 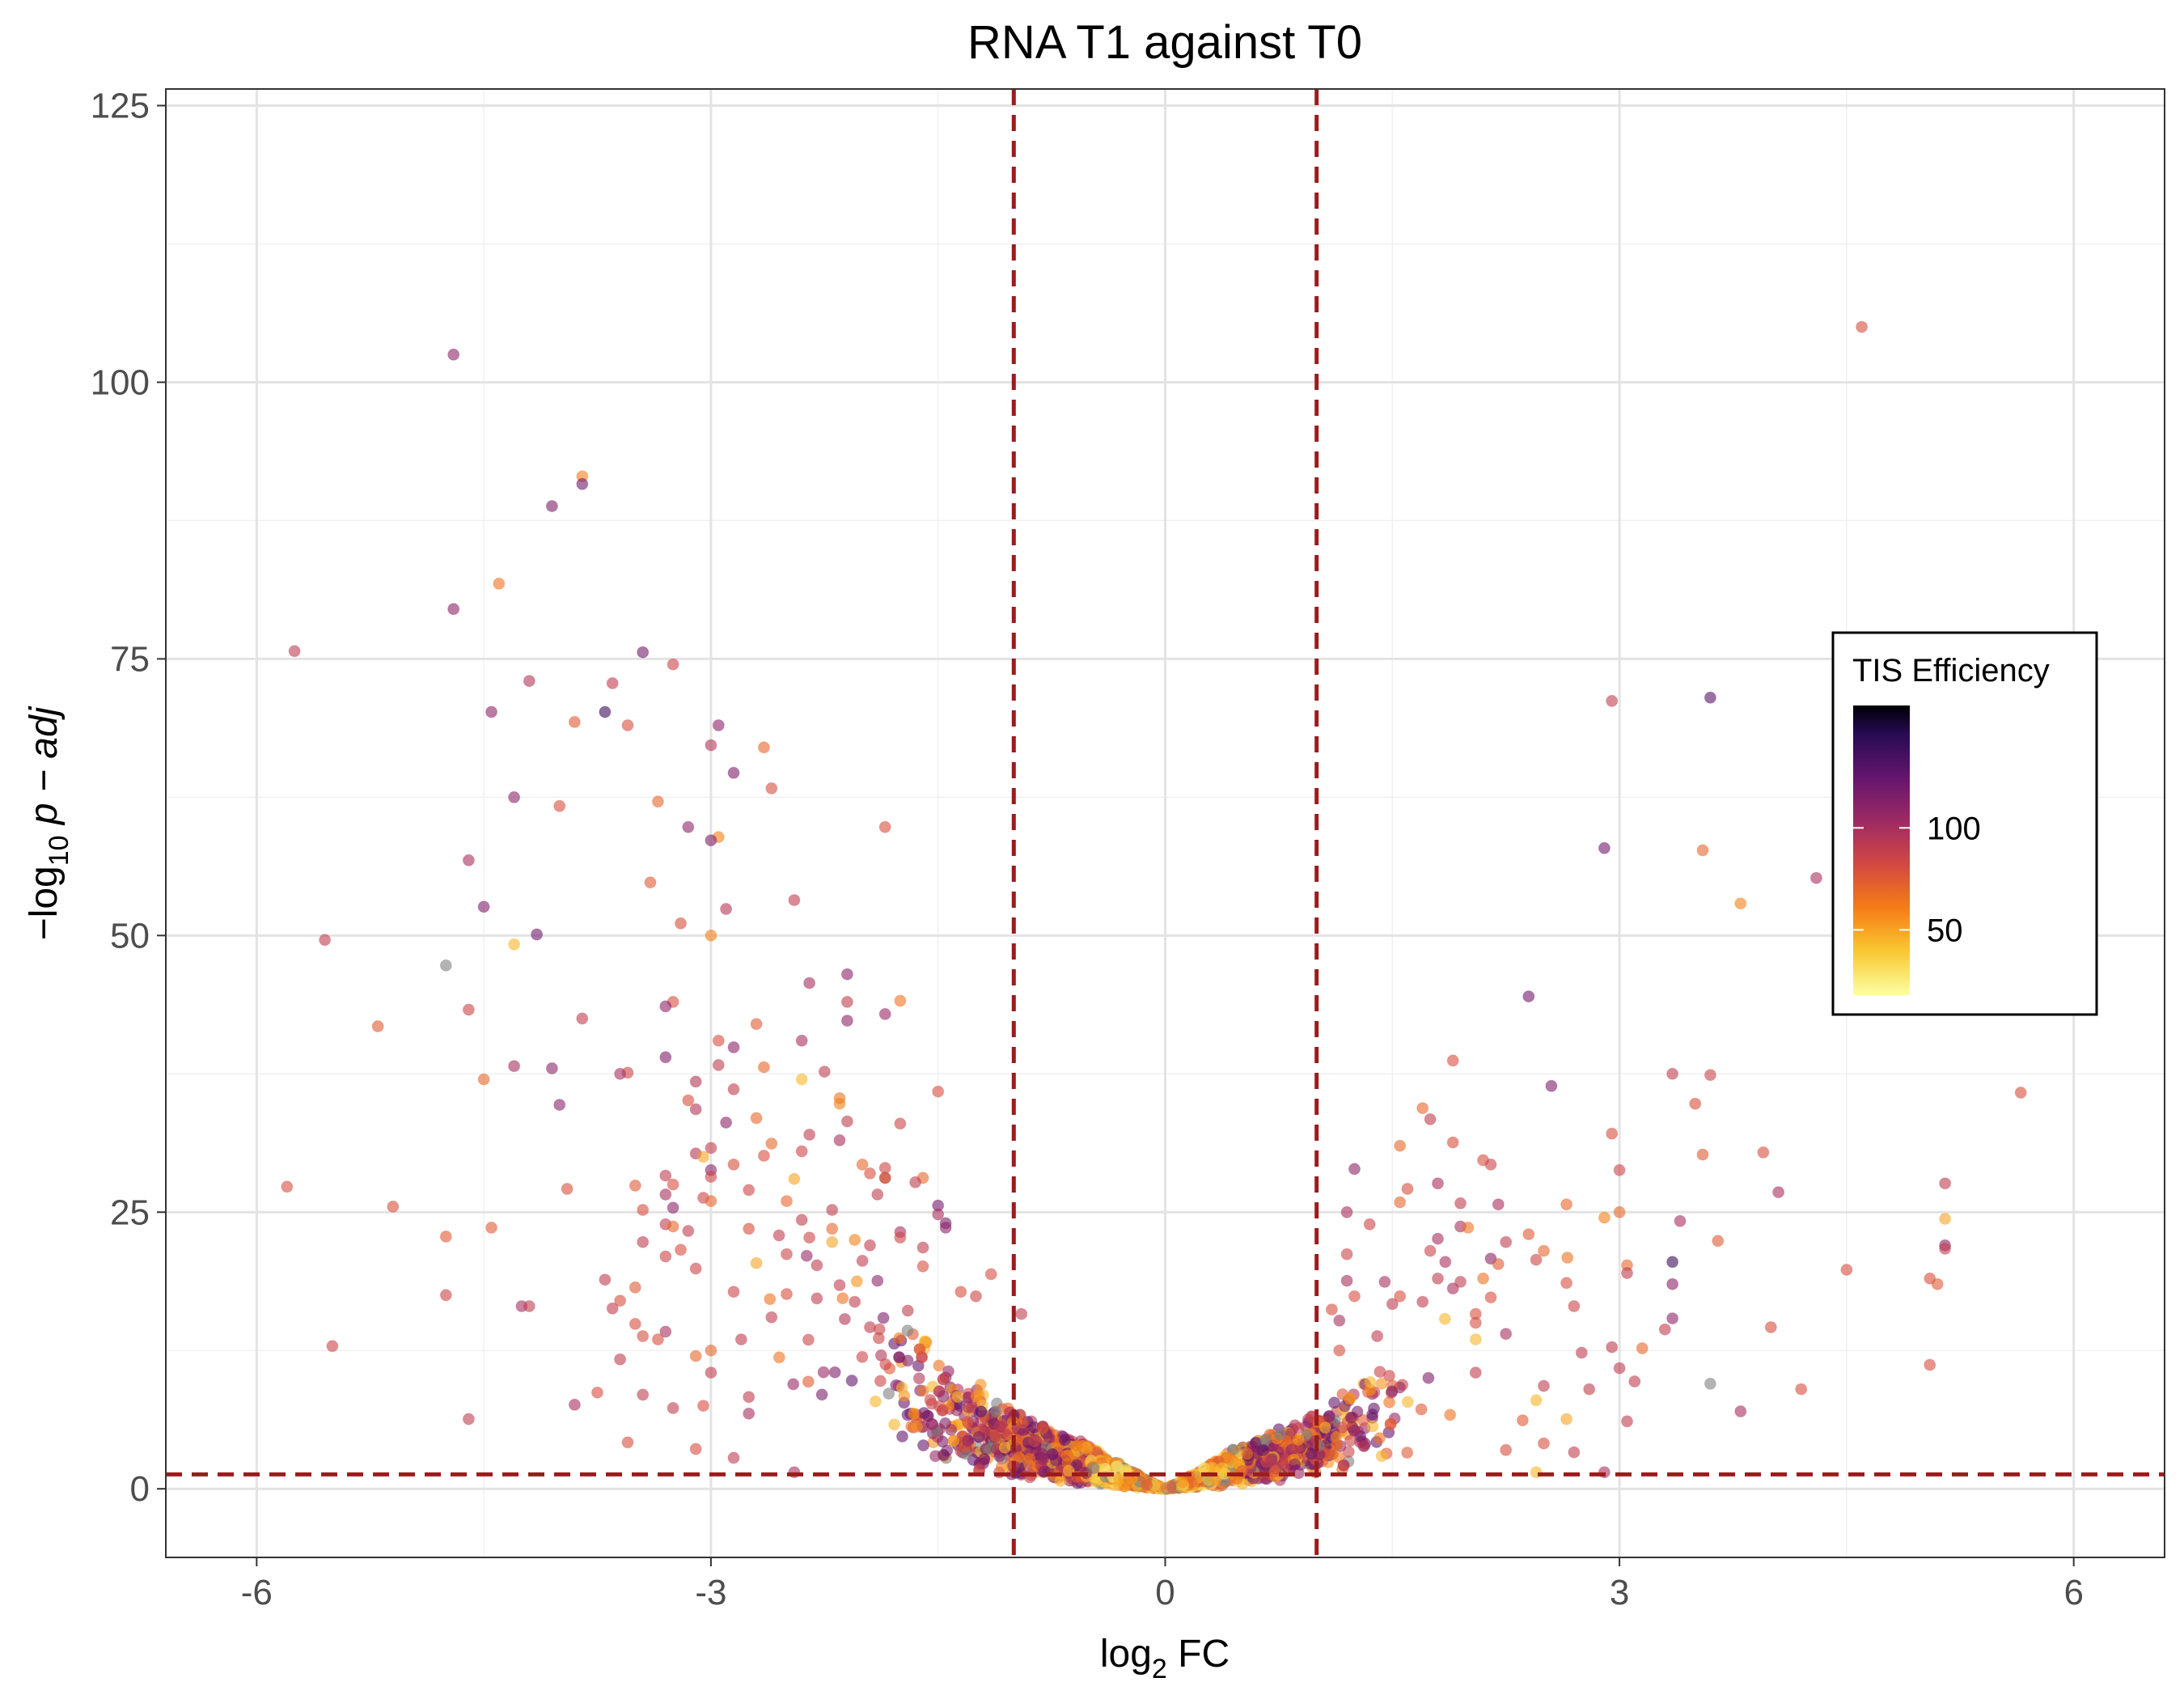 What do you see at coordinates (130, 659) in the screenshot?
I see `y-tick-label: 75` at bounding box center [130, 659].